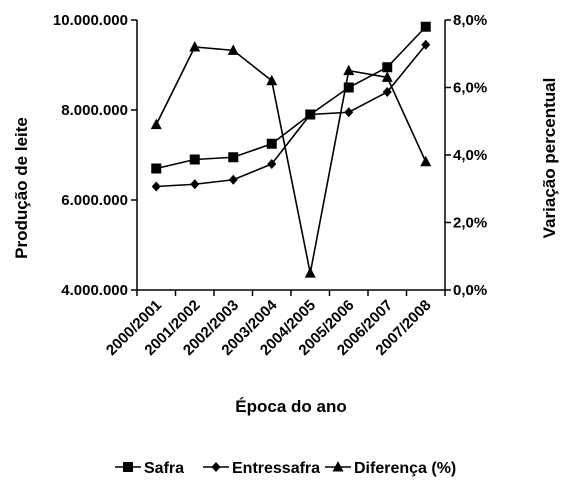 The width and height of the screenshot is (562, 485). I want to click on legend: Safra Entressafra Diferença (%), so click(285, 468).